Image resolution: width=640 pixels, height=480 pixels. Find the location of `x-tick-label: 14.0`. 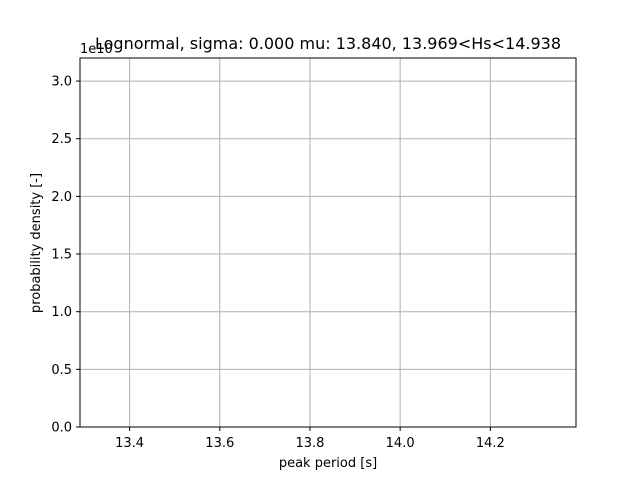

x-tick-label: 14.0 is located at coordinates (400, 443).